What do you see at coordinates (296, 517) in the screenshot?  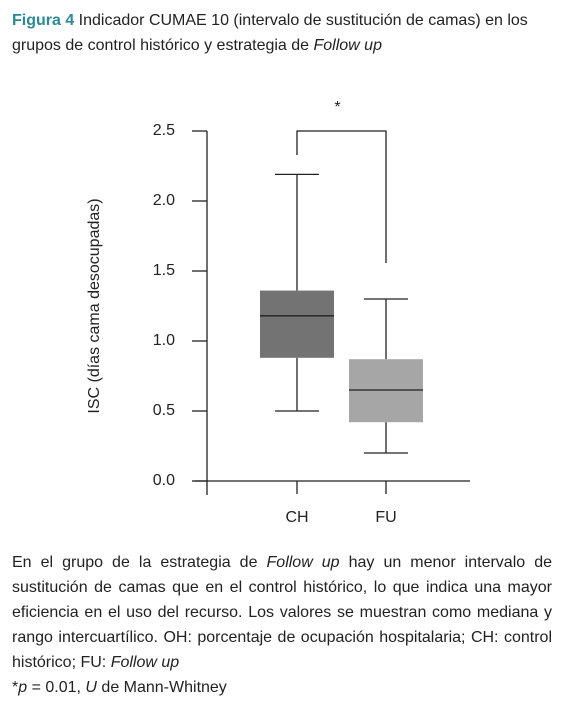 I see `x-tick-label: CH` at bounding box center [296, 517].